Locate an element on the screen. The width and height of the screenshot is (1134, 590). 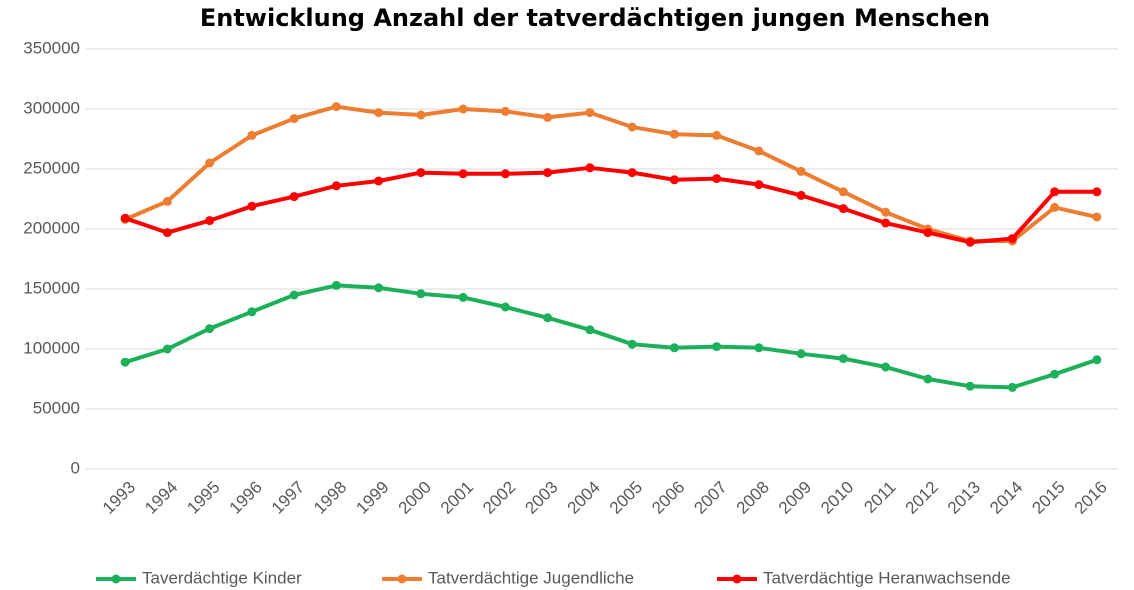
y-tick-label: 350000 is located at coordinates (51, 47).